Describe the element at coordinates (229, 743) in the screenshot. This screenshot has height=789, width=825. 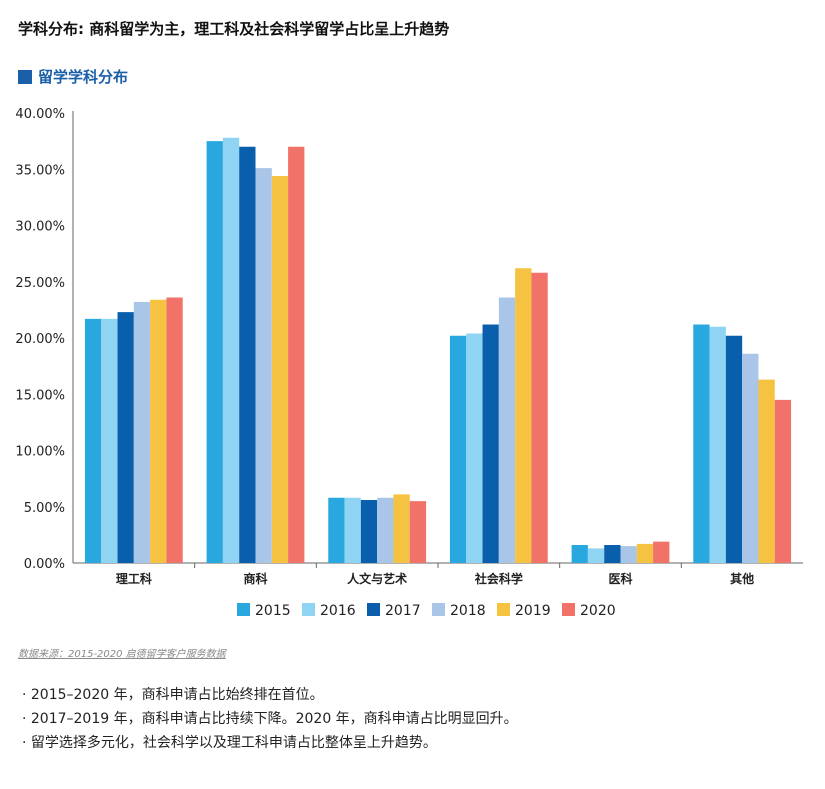
I see `note-line: · 留学选择多元化，社会科学以及理工科申请占比整体呈上升趋势。` at that location.